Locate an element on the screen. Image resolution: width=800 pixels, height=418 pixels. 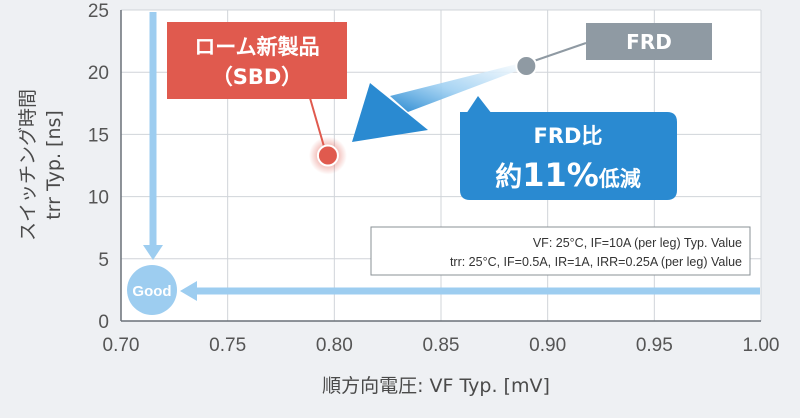
x-tick-label: 1.00 is located at coordinates (761, 345).